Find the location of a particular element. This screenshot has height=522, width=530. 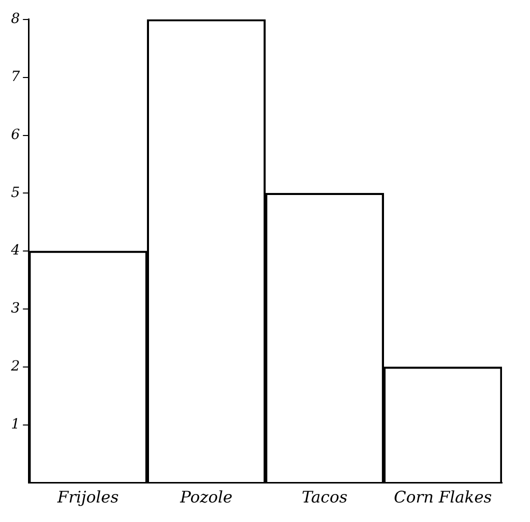

y-tick-label: 6 is located at coordinates (15, 134).